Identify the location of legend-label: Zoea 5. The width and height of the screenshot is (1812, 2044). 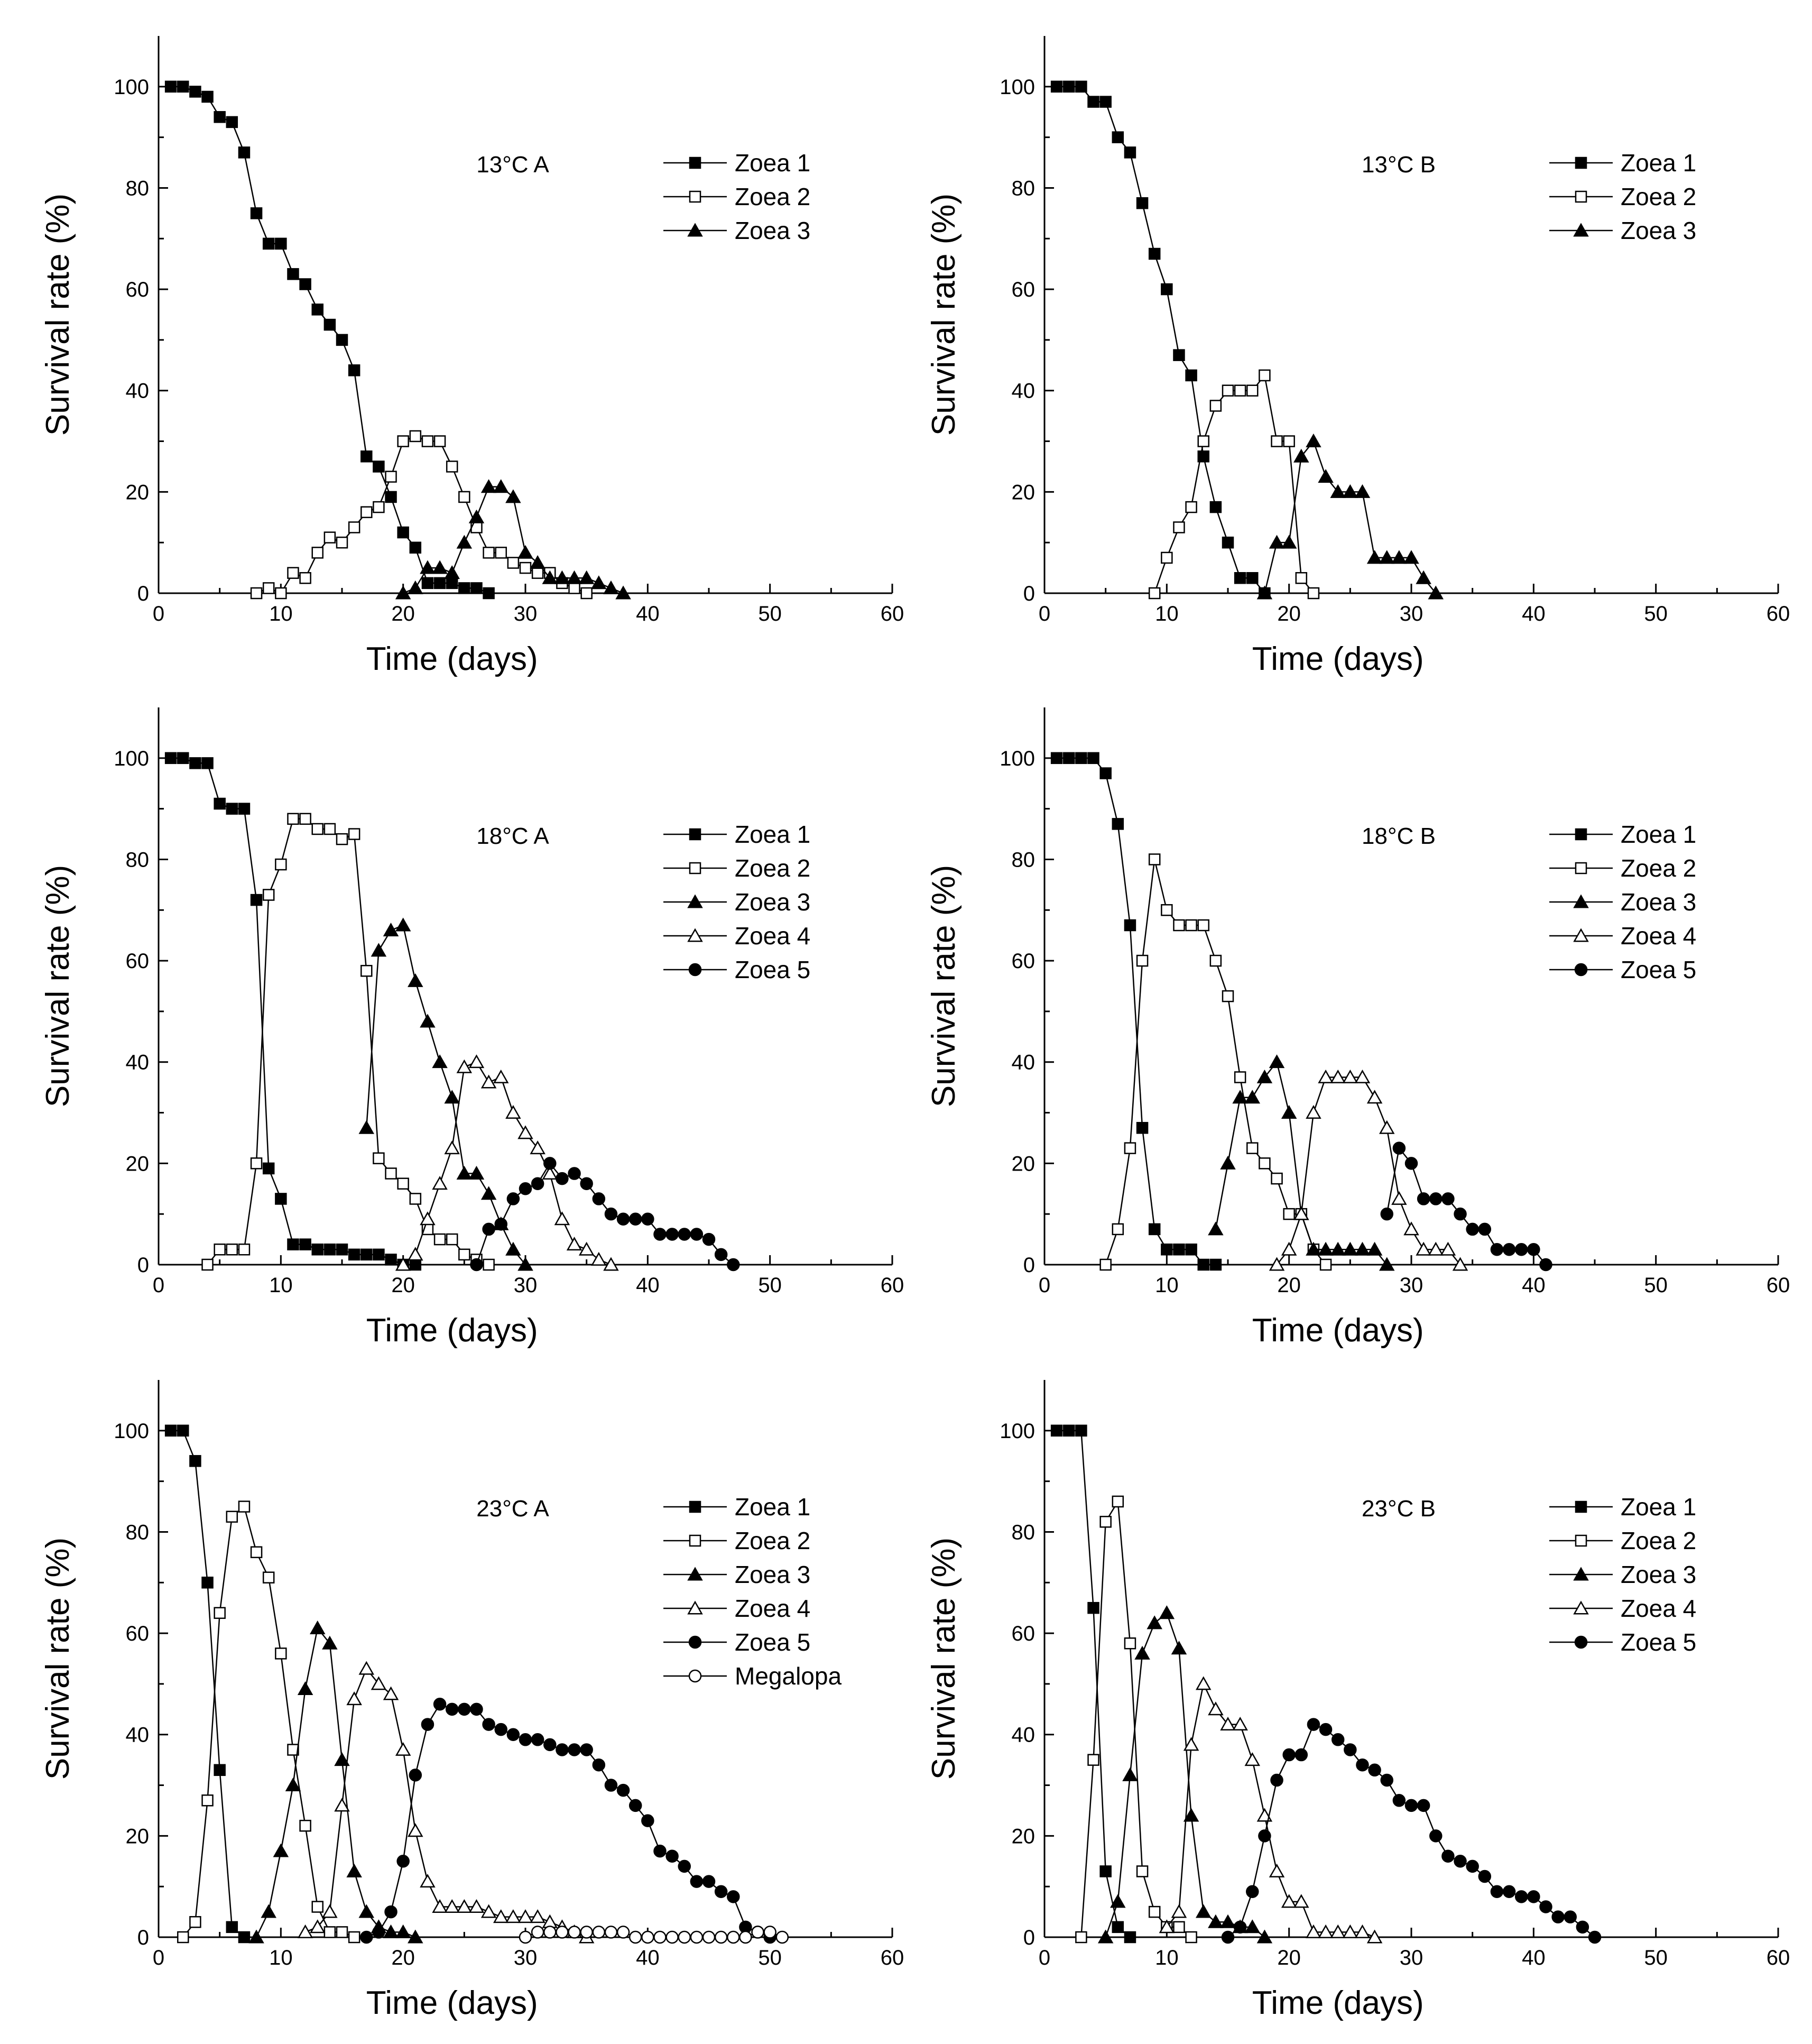
(1658, 1642).